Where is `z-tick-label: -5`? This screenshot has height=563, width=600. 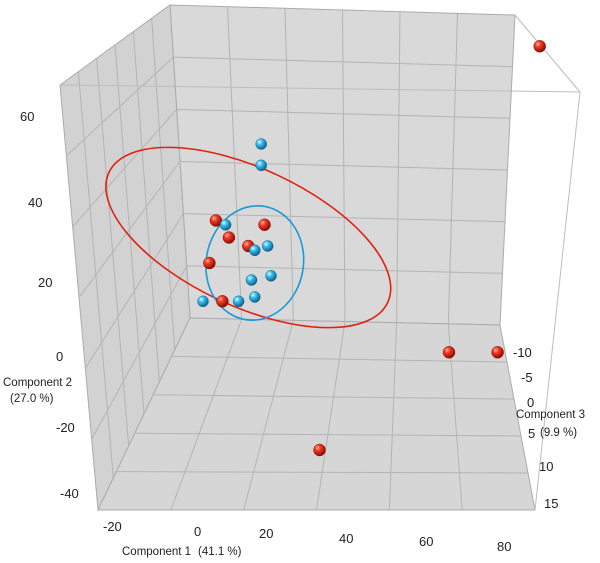
z-tick-label: -5 is located at coordinates (527, 377).